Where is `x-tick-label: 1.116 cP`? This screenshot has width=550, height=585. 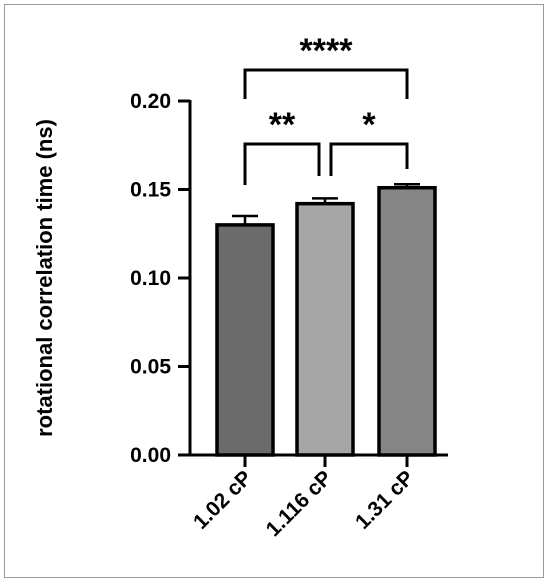 x-tick-label: 1.116 cP is located at coordinates (299, 503).